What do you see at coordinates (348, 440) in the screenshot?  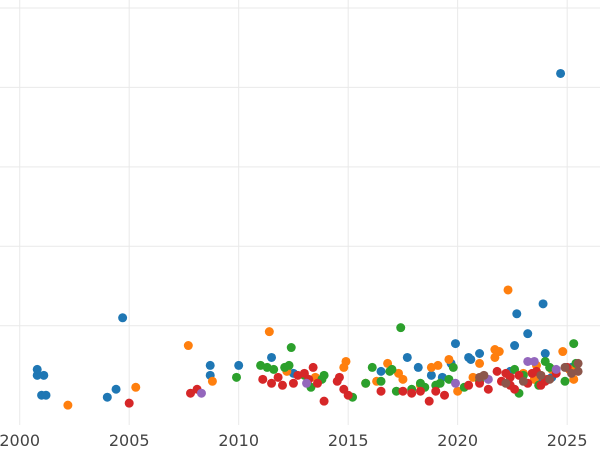 I see `x-tick-label: 2015` at bounding box center [348, 440].